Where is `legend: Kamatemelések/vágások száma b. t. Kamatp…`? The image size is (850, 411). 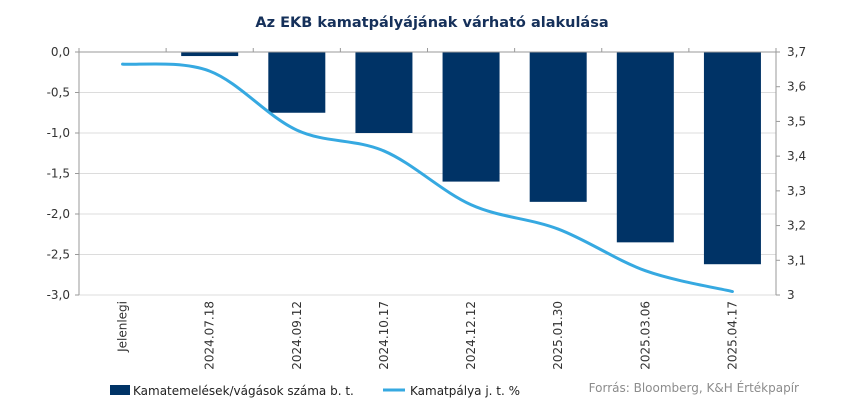
legend: Kamatemelések/vágások száma b. t. Kamatp… is located at coordinates (315, 391).